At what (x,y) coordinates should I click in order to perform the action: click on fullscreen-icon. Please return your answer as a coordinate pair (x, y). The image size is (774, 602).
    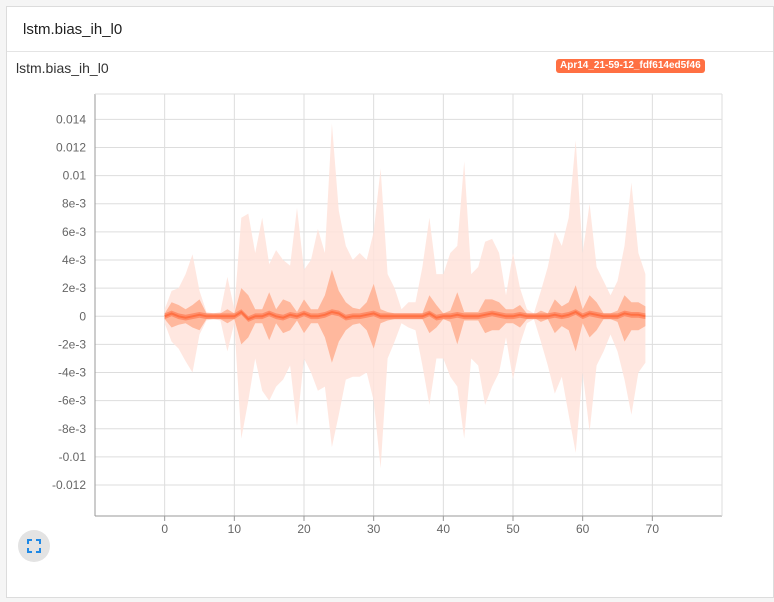
    Looking at the image, I should click on (34, 546).